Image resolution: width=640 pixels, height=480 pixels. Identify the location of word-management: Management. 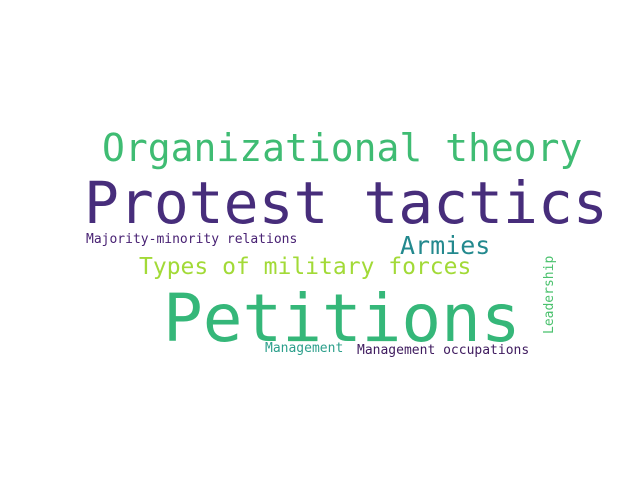
(304, 348).